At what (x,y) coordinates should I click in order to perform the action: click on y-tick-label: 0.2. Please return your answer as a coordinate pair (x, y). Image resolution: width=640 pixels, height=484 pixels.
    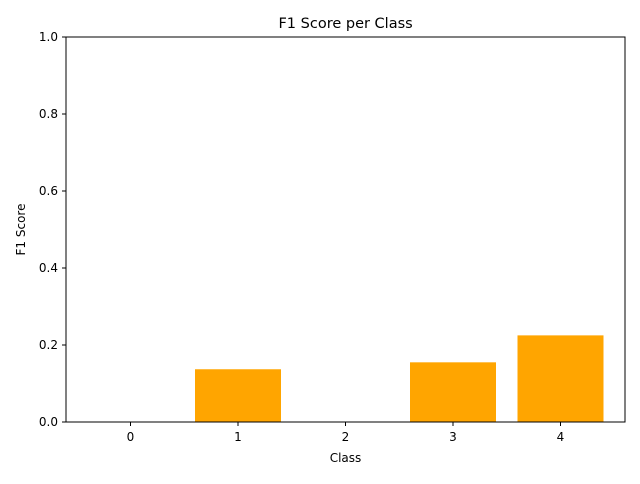
    Looking at the image, I should click on (48, 345).